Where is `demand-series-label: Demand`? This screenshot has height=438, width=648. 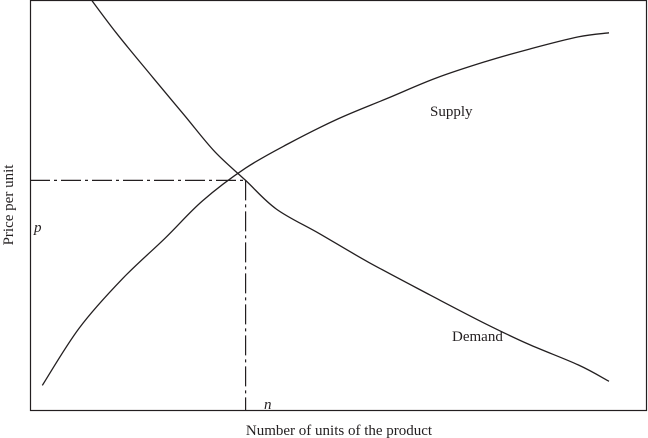 demand-series-label: Demand is located at coordinates (477, 337).